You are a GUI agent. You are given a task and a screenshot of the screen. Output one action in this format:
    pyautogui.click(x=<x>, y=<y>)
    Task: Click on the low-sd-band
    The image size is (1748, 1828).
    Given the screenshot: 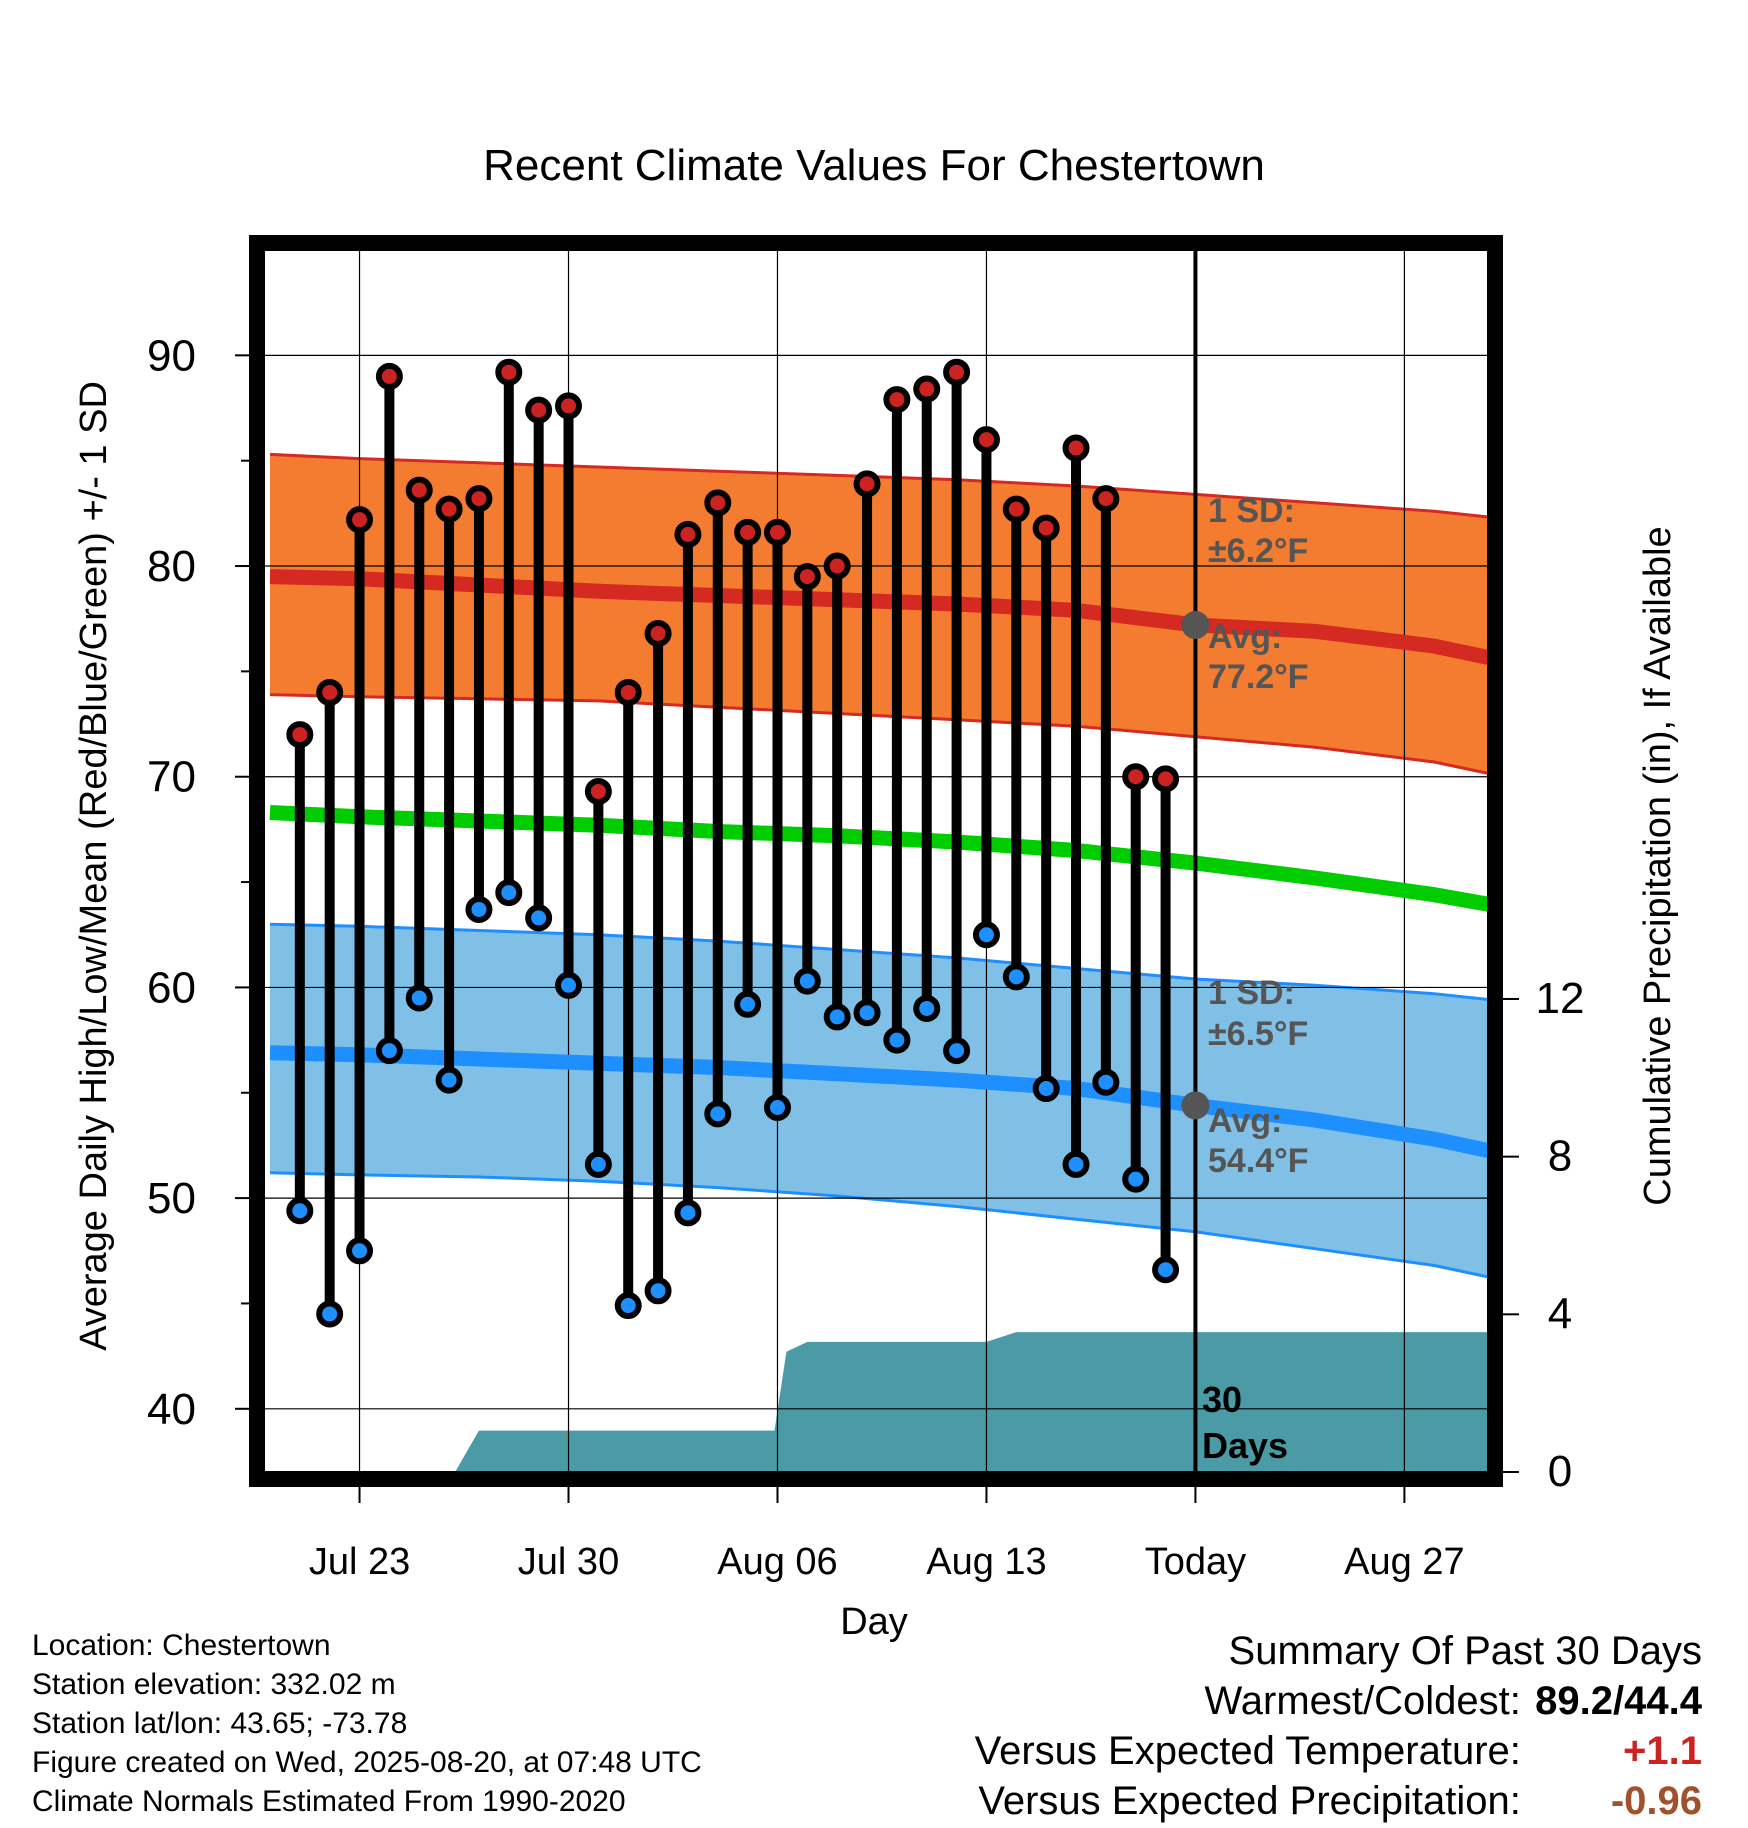 What is the action you would take?
    pyautogui.click(x=882, y=1101)
    